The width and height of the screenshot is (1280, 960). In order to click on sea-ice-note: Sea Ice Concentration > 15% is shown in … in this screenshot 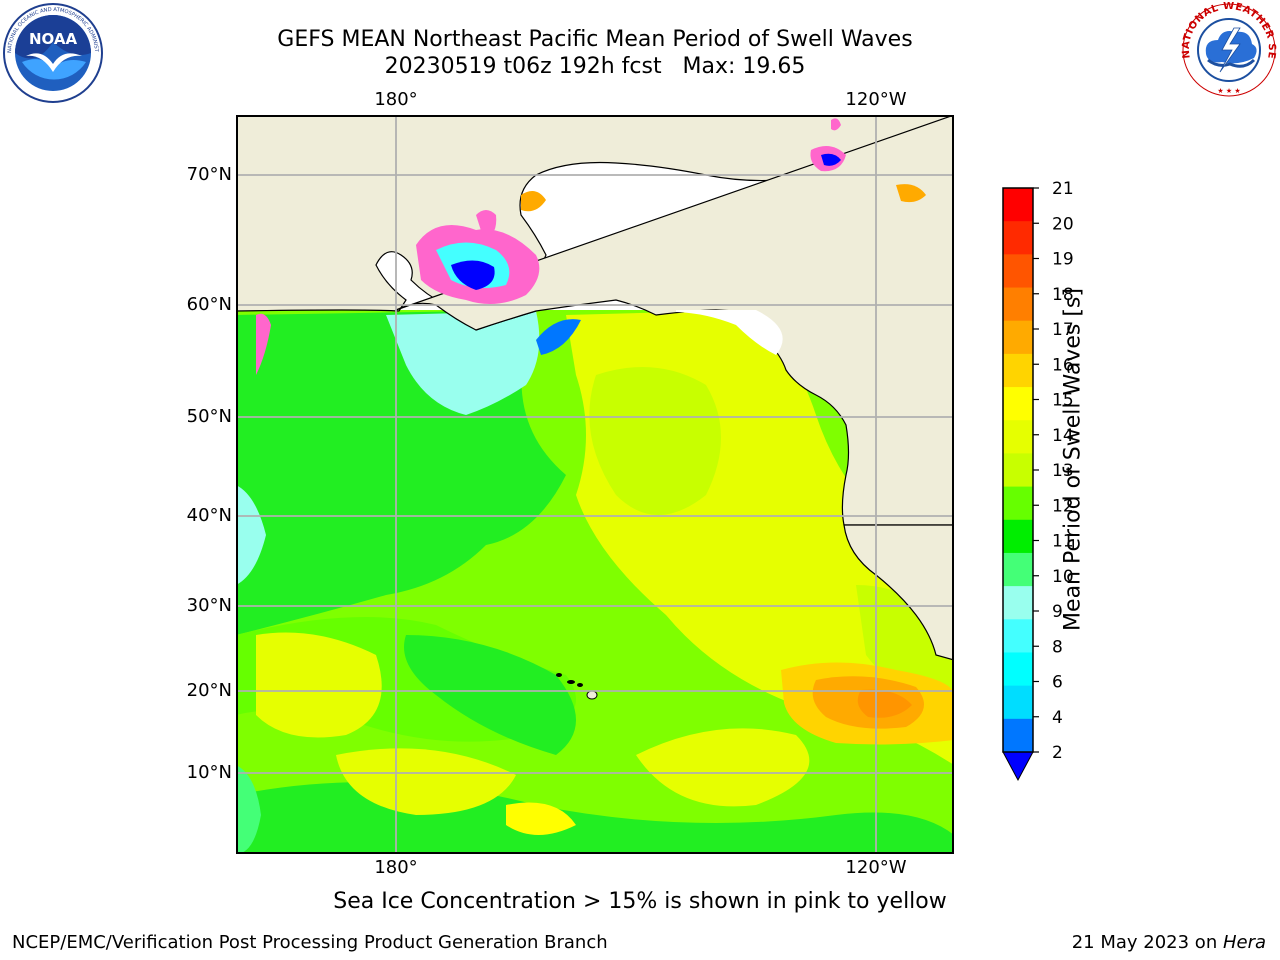, I will do `click(640, 901)`.